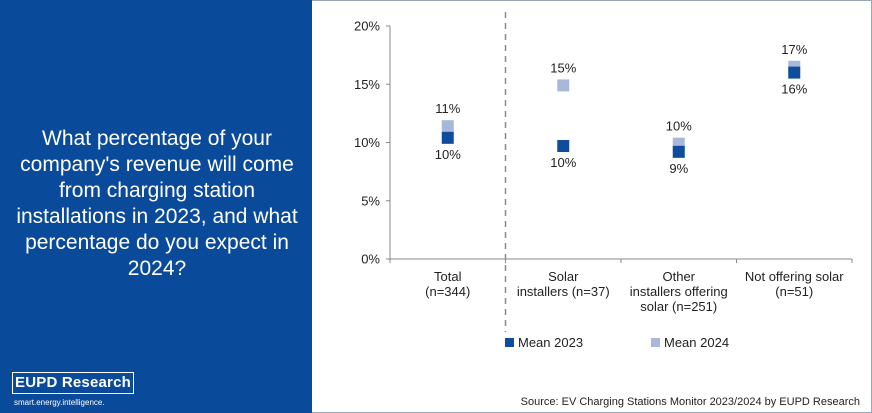 This screenshot has height=413, width=872. What do you see at coordinates (367, 84) in the screenshot?
I see `y-tick-label: 15%` at bounding box center [367, 84].